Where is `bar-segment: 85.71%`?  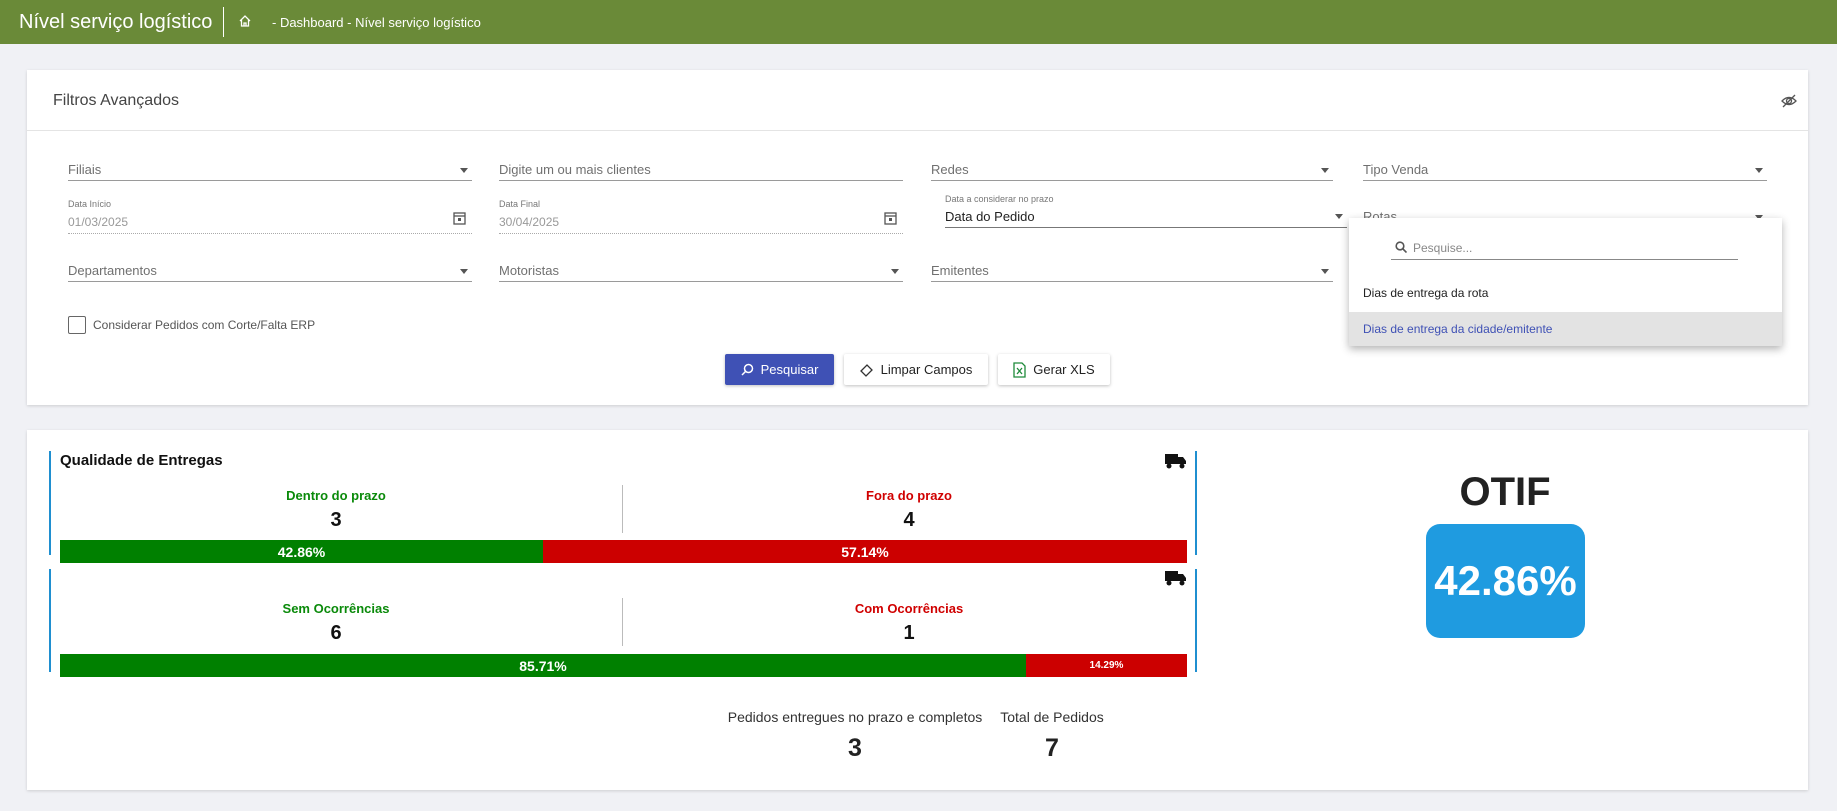
bar-segment: 85.71% is located at coordinates (543, 665).